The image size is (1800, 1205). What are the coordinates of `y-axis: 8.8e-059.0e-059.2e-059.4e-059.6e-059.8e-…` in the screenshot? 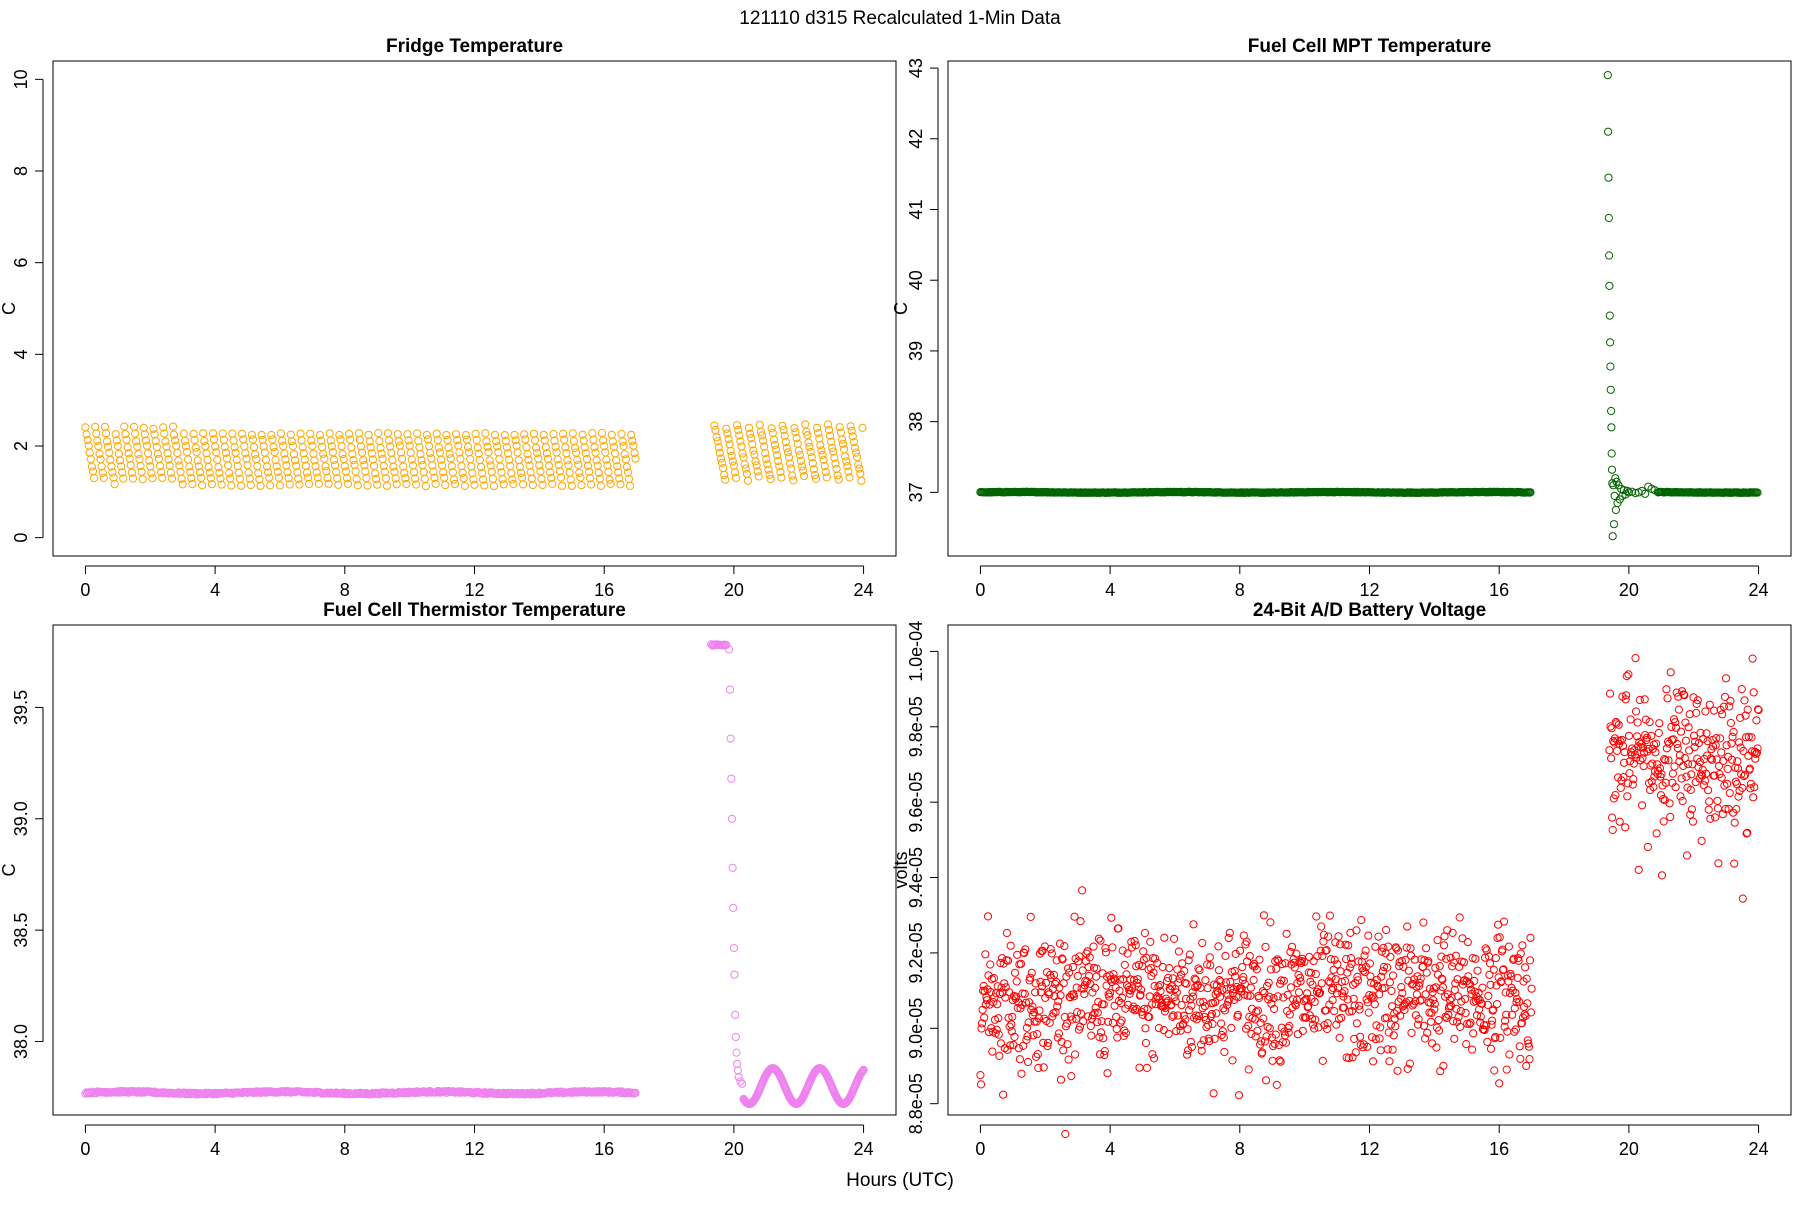 It's located at (922, 877).